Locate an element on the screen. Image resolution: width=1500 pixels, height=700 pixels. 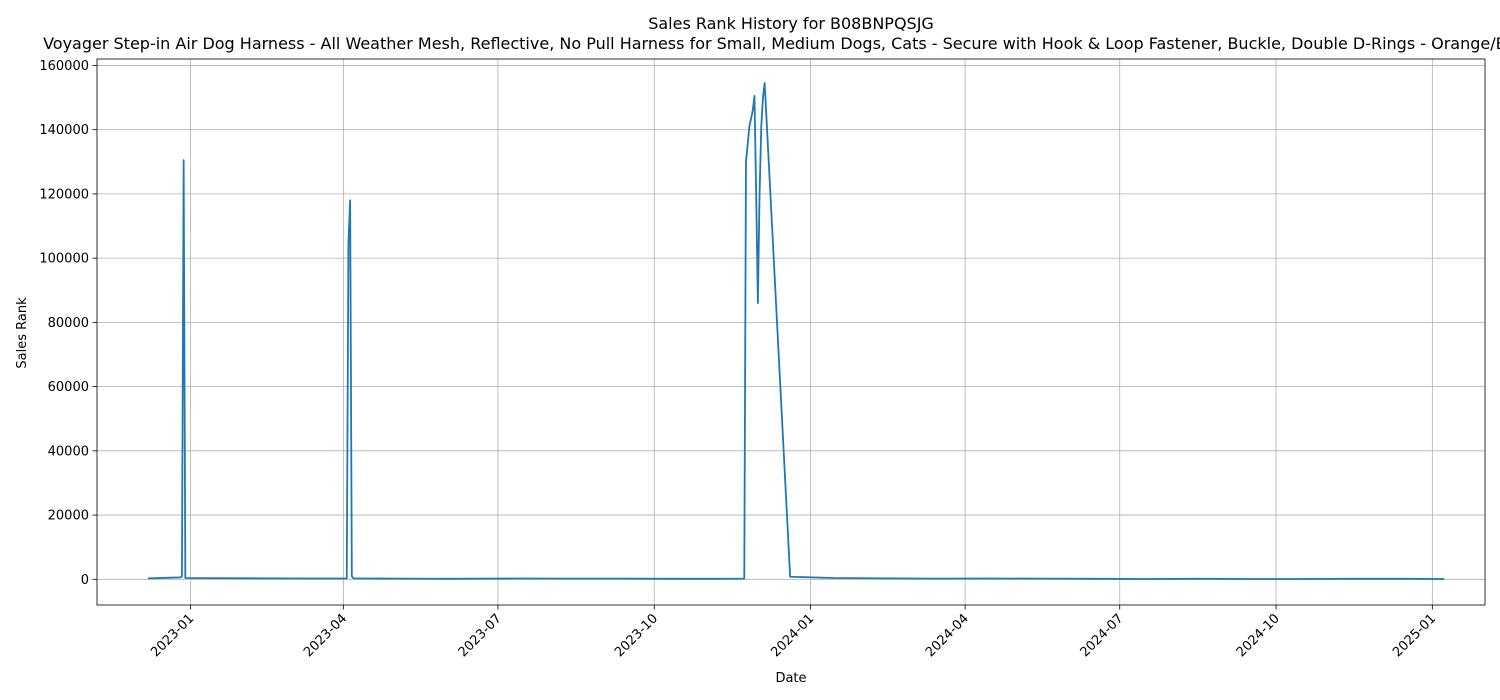
y-axis-label: Sales Rank is located at coordinates (22, 333).